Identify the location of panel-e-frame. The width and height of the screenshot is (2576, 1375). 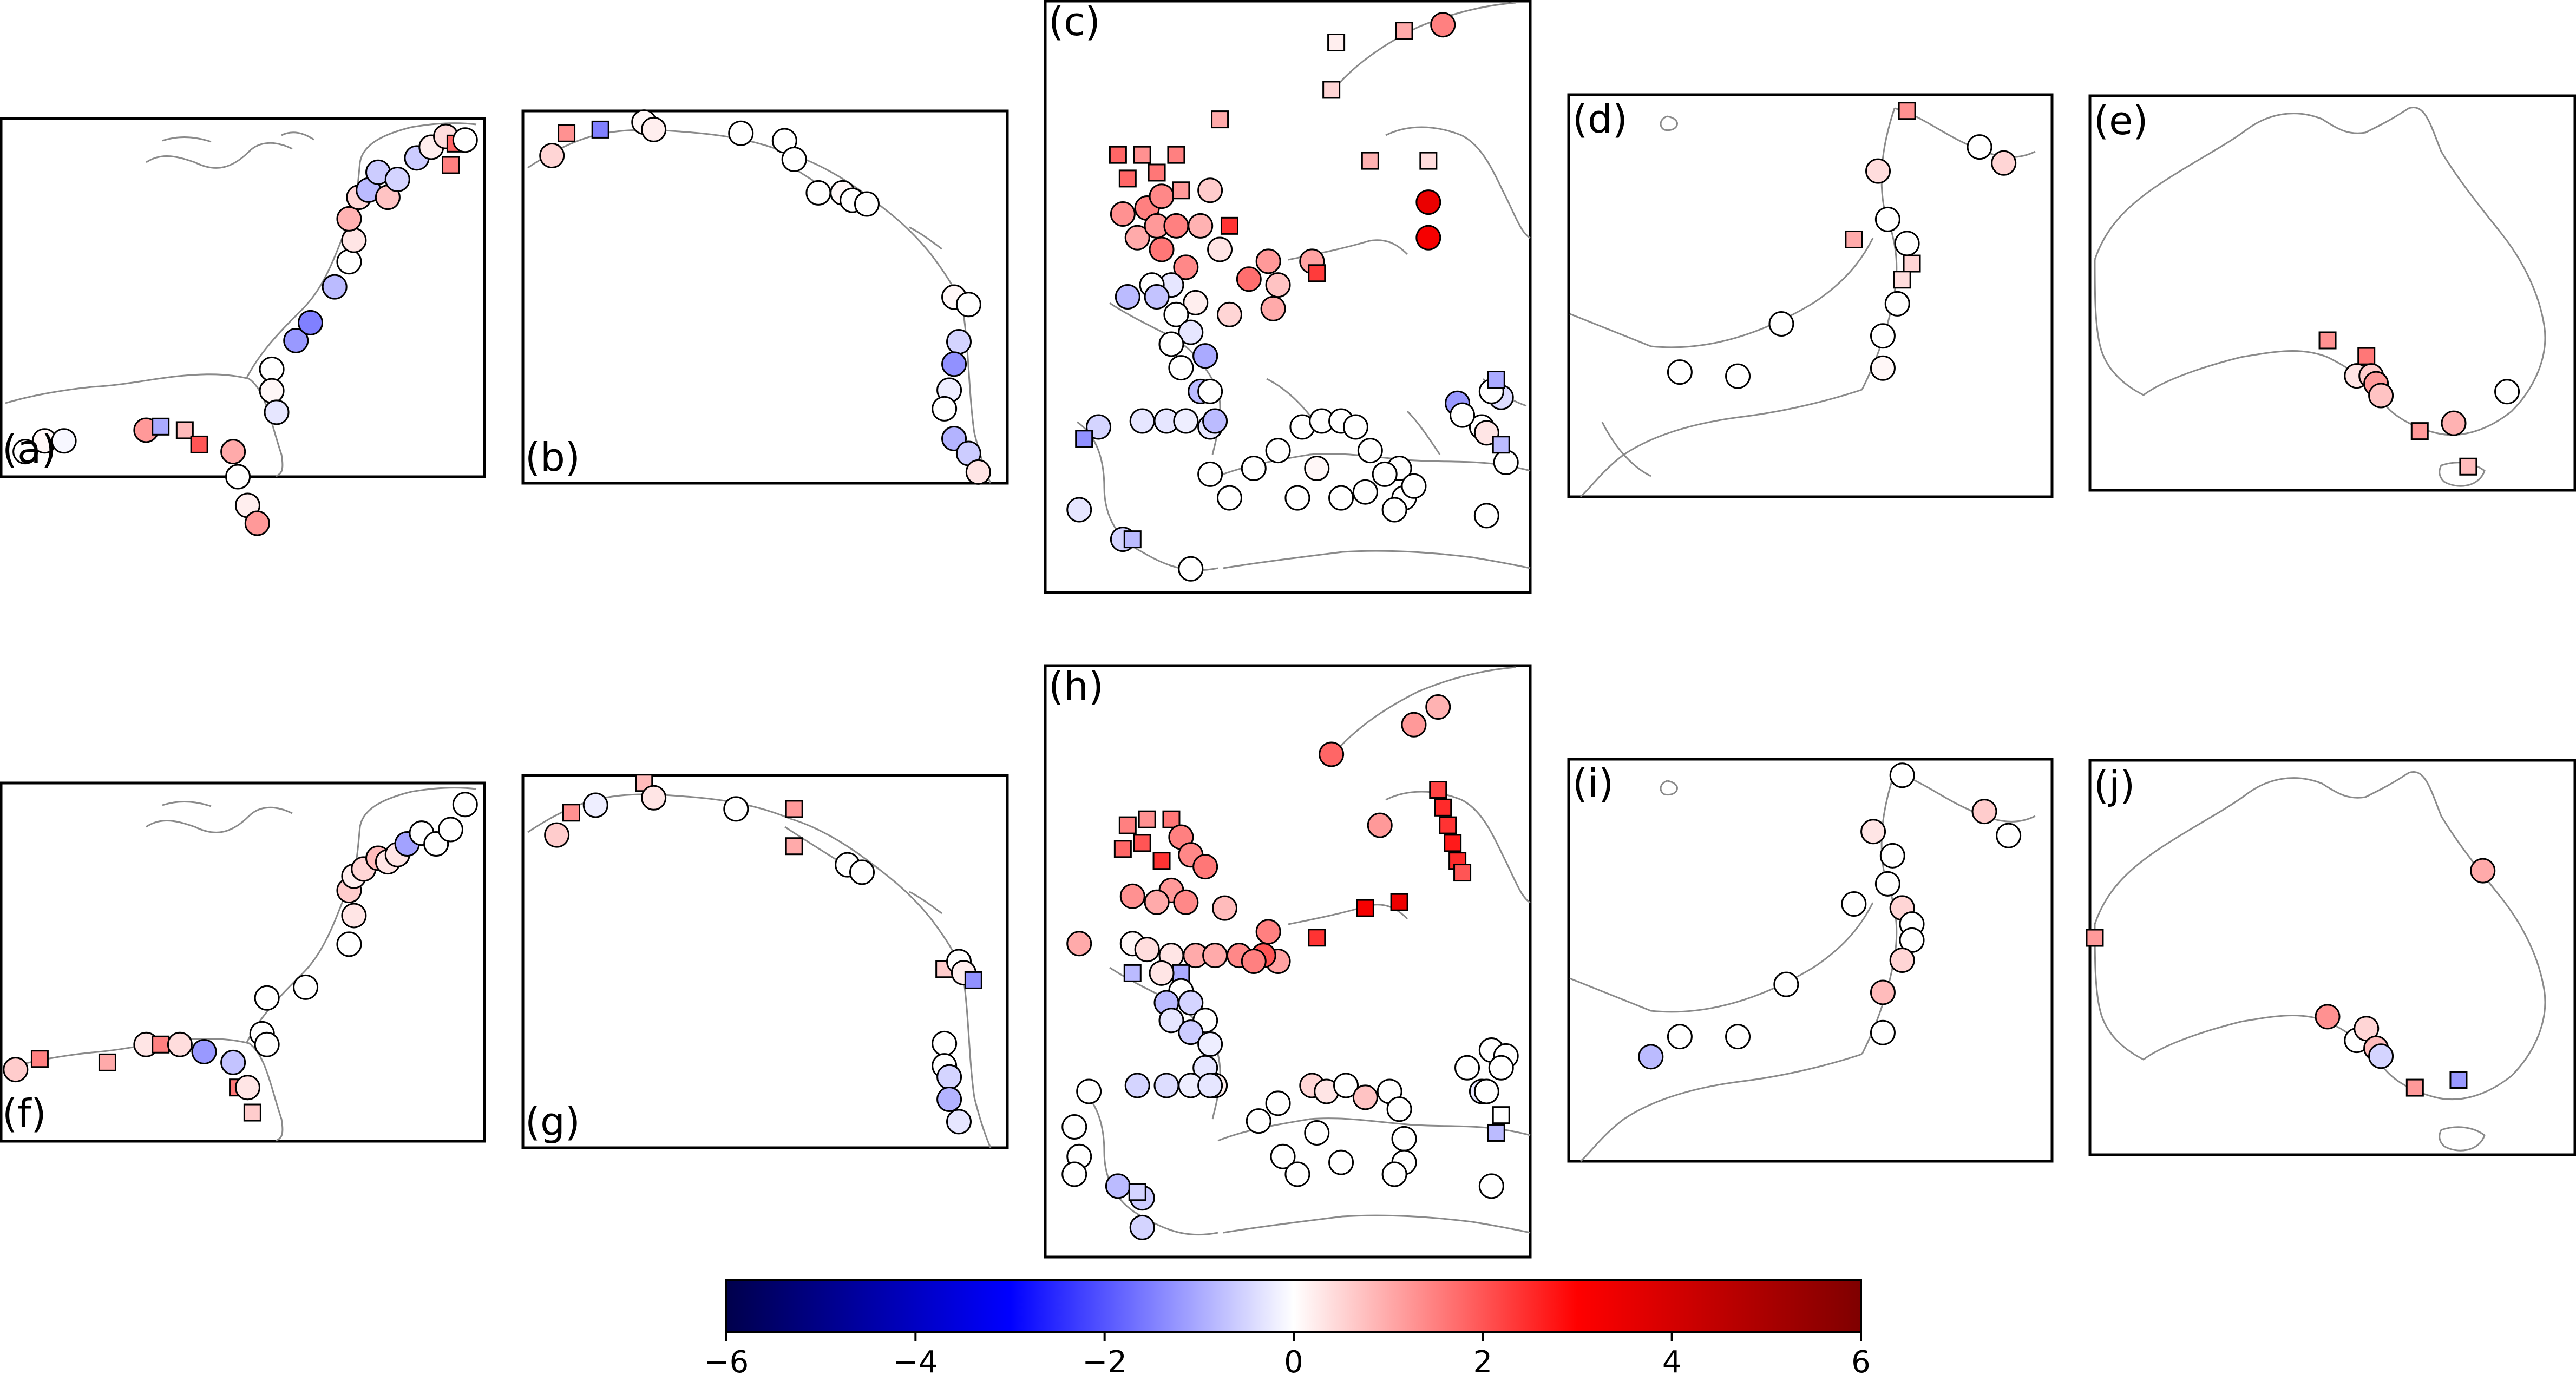
(2332, 293).